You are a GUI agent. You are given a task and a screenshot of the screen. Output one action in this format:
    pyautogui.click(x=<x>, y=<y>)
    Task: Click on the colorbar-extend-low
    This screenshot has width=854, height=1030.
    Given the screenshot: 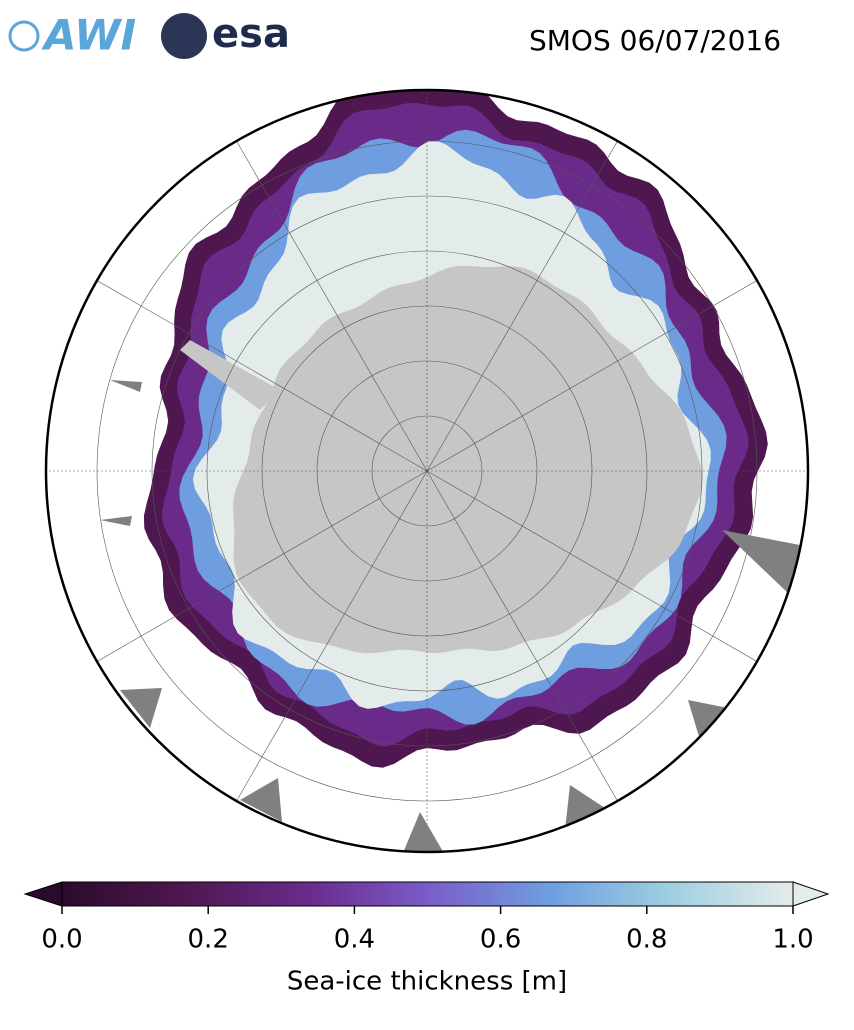 What is the action you would take?
    pyautogui.click(x=43, y=894)
    